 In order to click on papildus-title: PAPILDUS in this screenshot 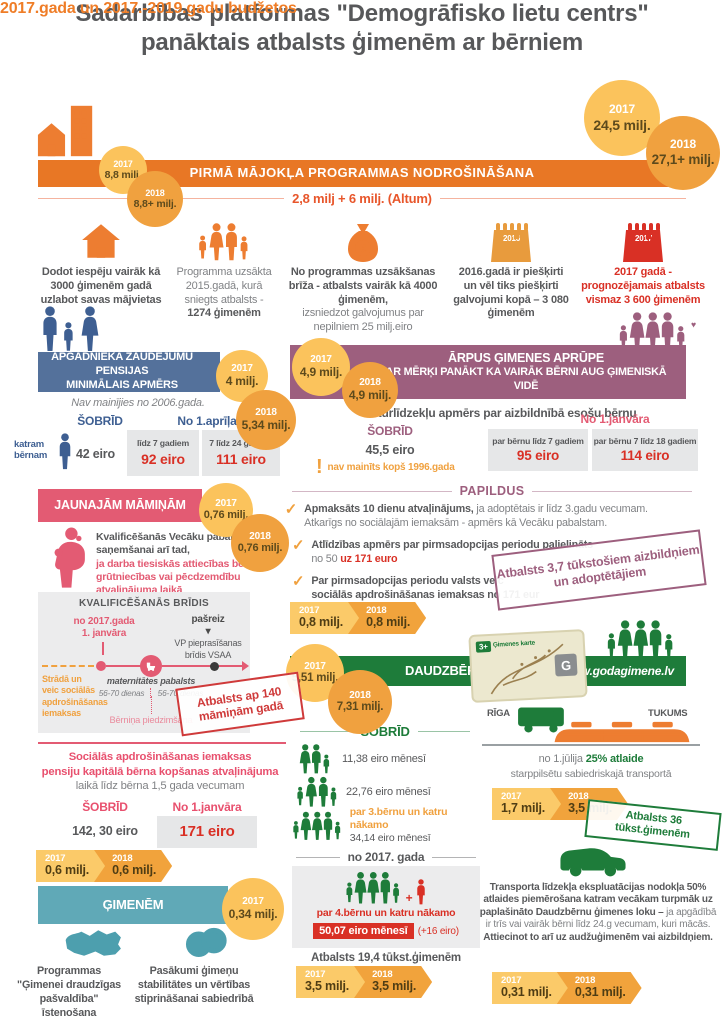, I will do `click(492, 491)`.